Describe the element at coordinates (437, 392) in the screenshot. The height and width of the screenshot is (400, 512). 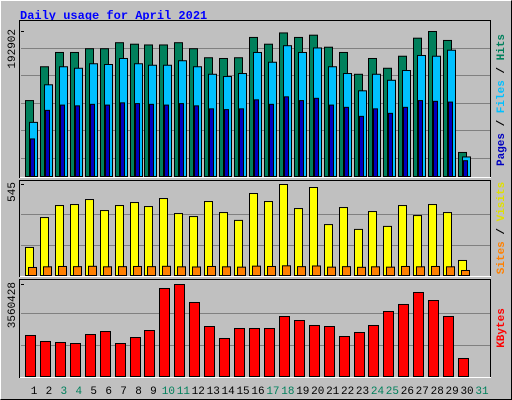
I see `x-tick-label: 28` at that location.